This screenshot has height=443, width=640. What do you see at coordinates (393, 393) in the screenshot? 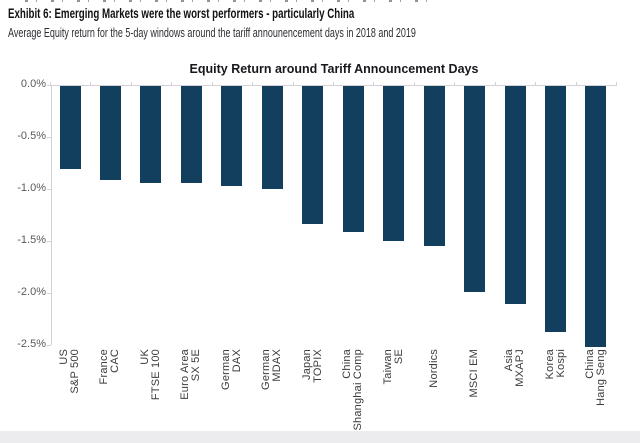
I see `x-axis-label: Taiwan SE` at bounding box center [393, 393].